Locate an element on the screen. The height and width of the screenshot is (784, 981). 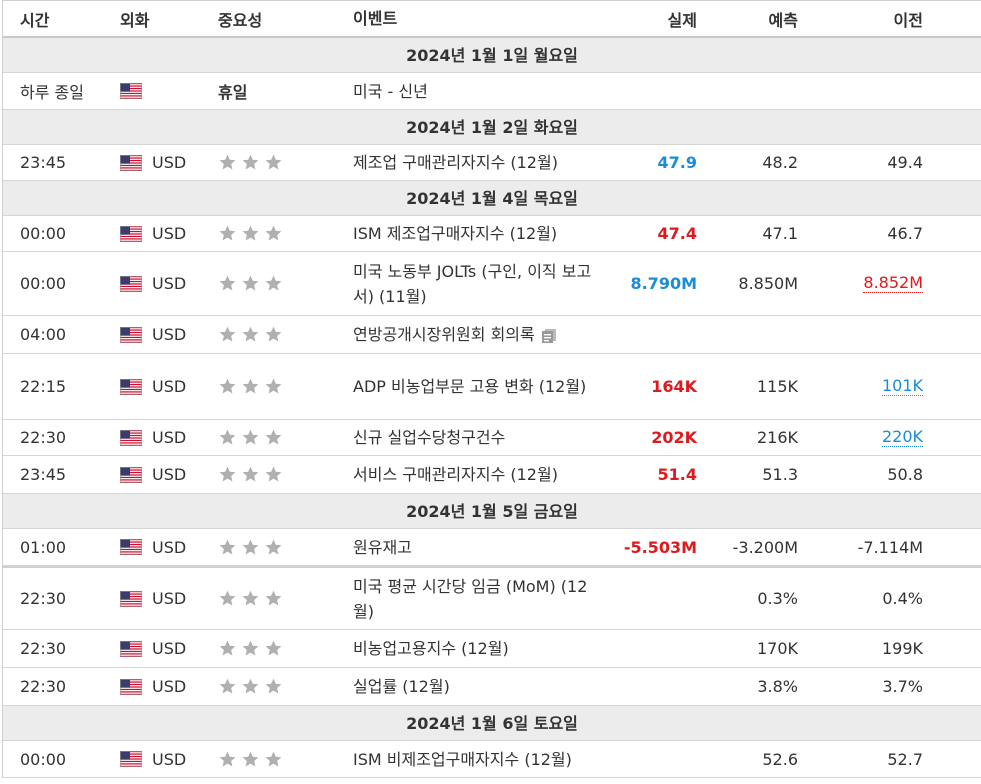
header-forecast: 예측 is located at coordinates (783, 20).